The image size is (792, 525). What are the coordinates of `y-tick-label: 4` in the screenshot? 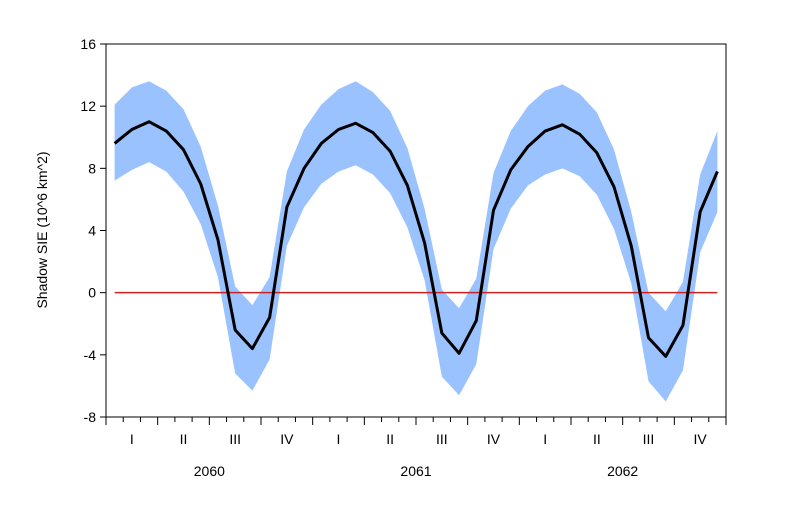 It's located at (92, 231).